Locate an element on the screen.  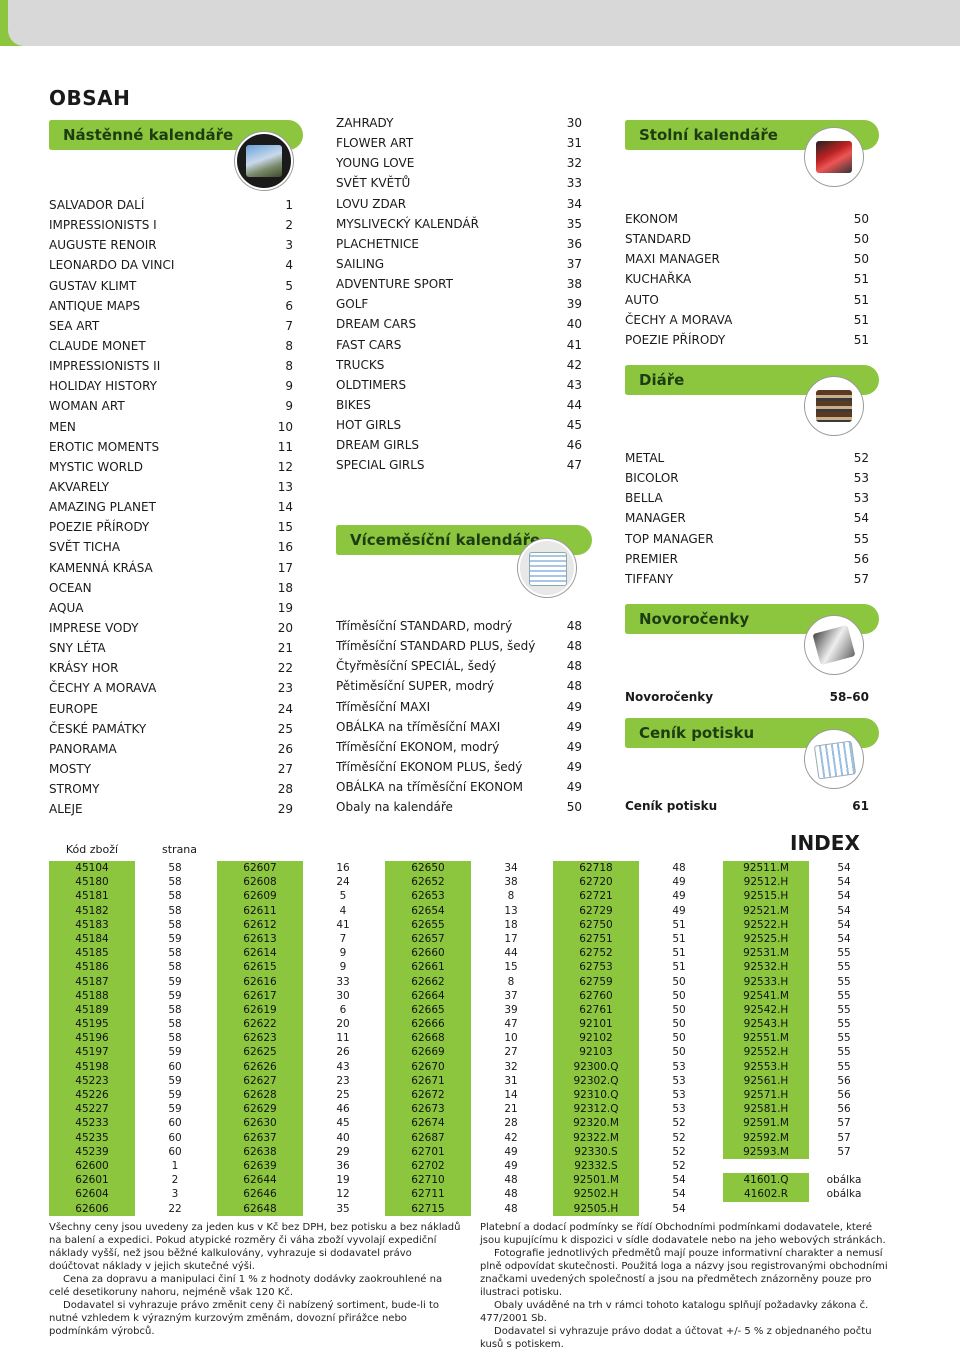
index-code-cell: 62614 is located at coordinates (260, 953).